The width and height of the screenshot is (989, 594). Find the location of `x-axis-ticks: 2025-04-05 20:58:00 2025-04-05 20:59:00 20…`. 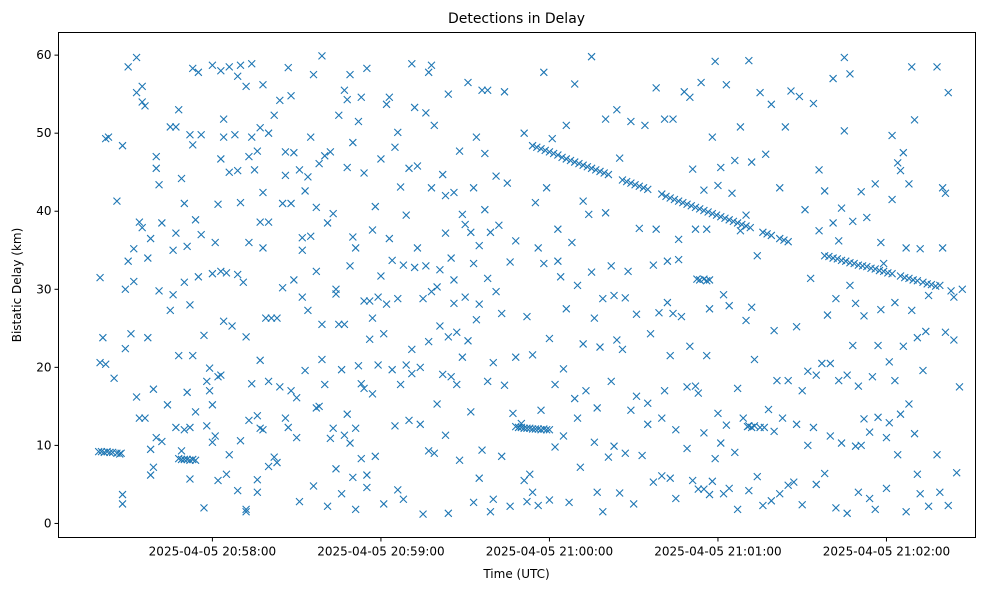

x-axis-ticks: 2025-04-05 20:58:00 2025-04-05 20:59:00 20… is located at coordinates (549, 548).